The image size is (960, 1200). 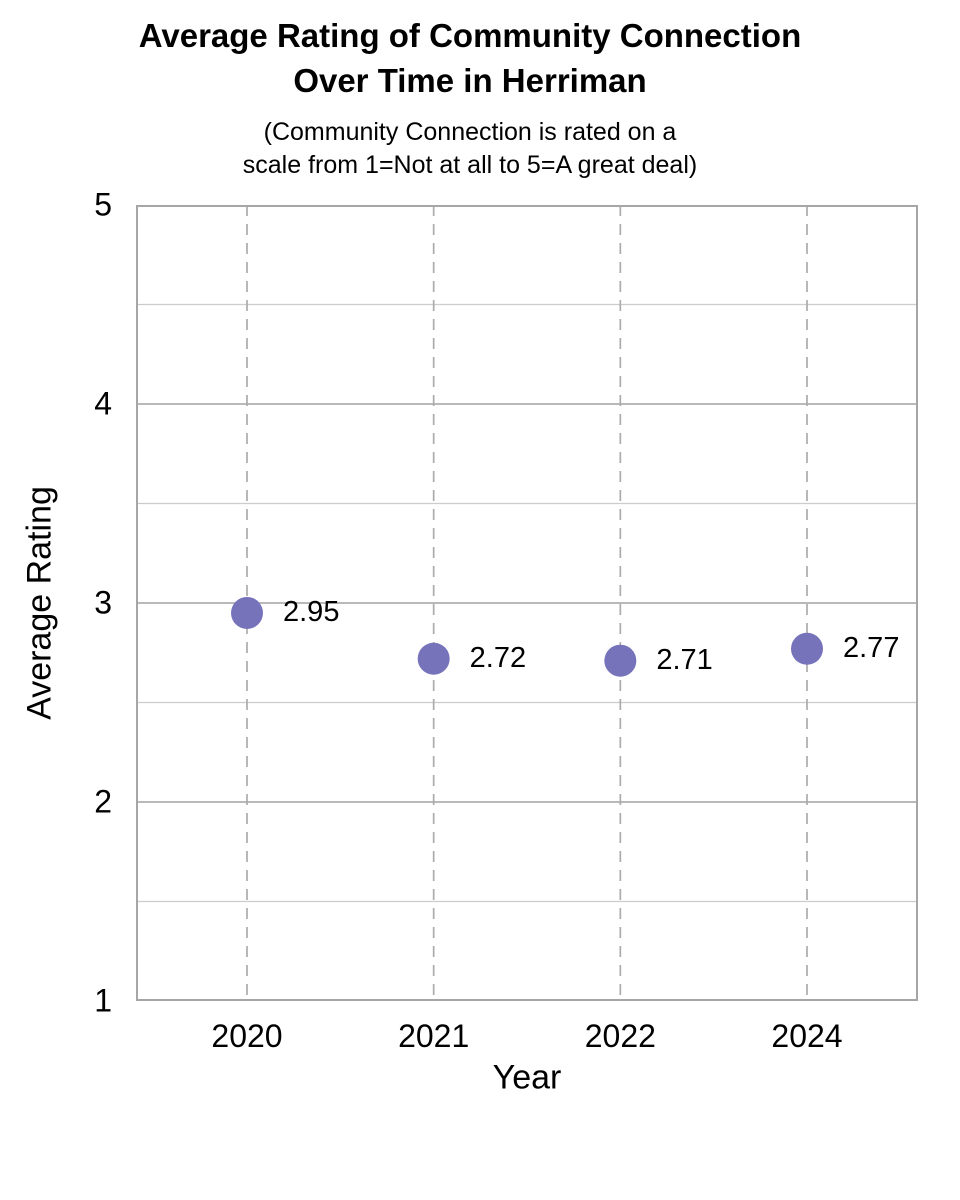 What do you see at coordinates (620, 660) in the screenshot?
I see `data-point-2022` at bounding box center [620, 660].